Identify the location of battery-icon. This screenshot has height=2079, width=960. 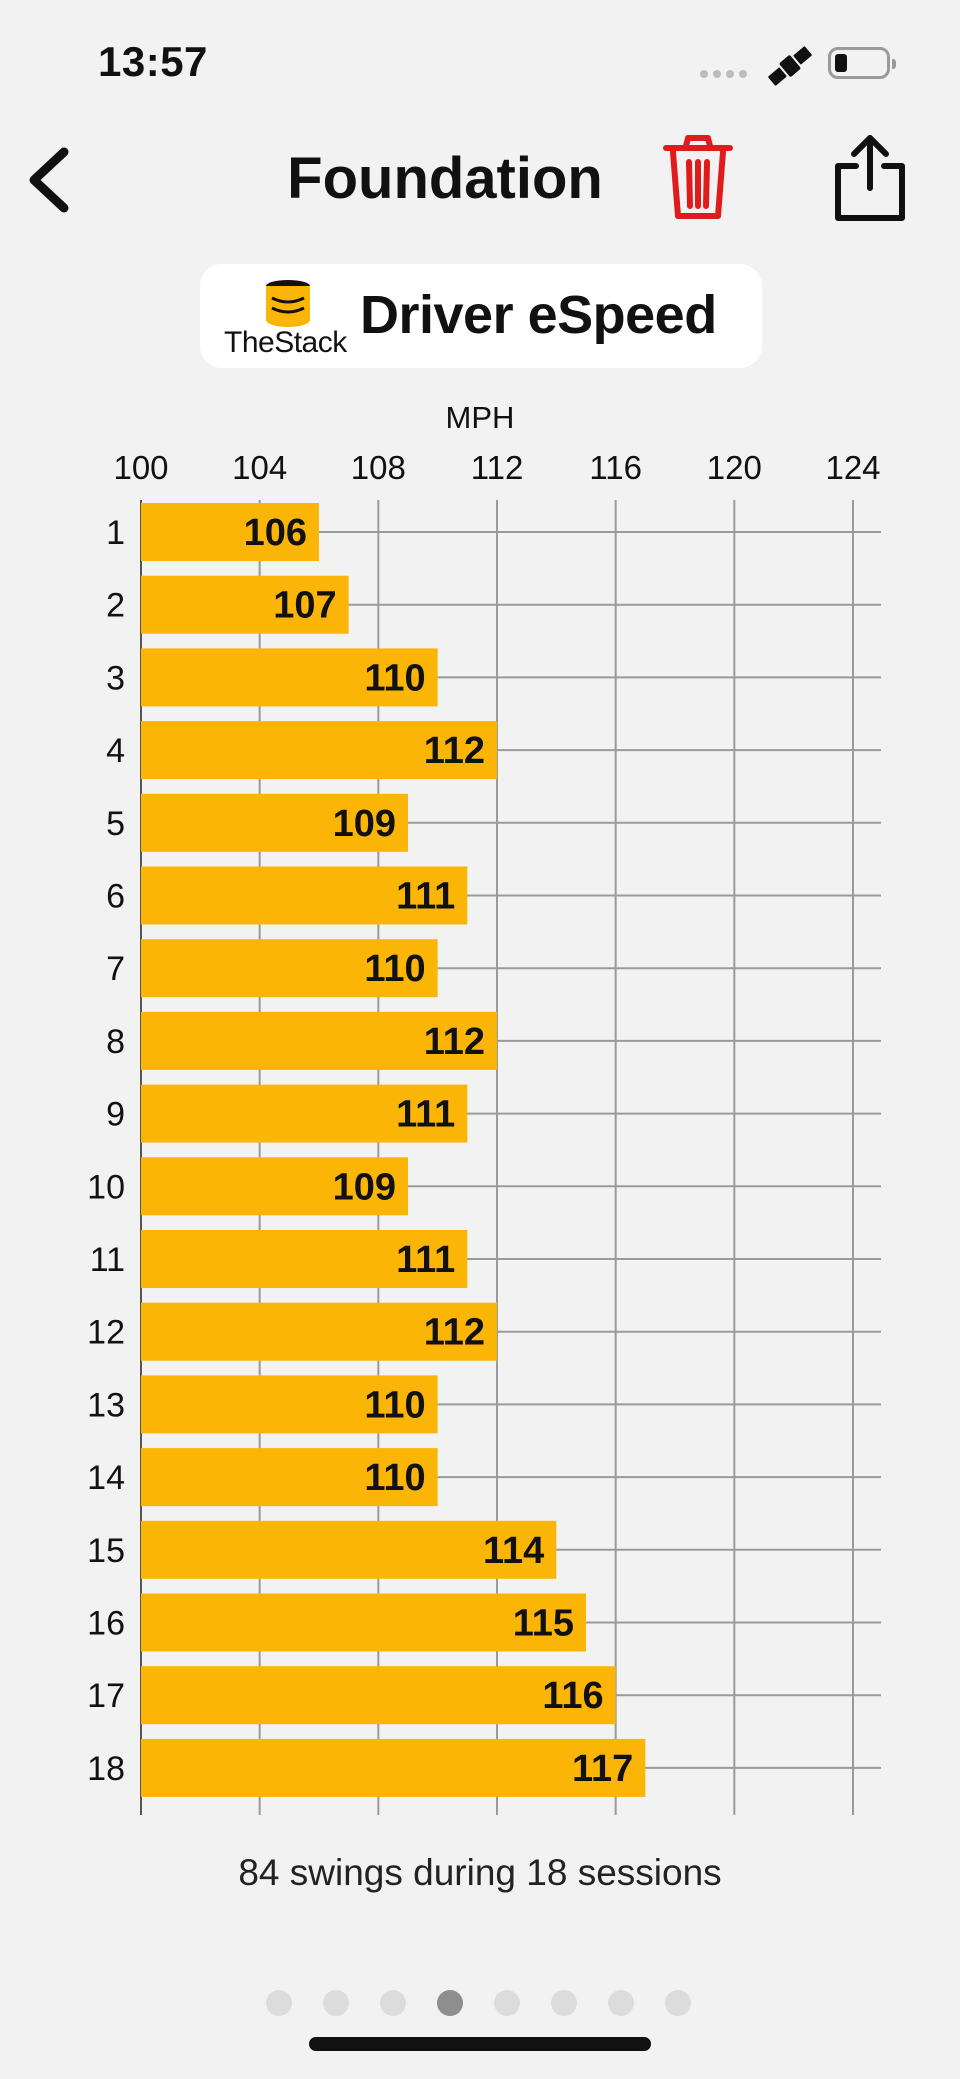
(862, 63).